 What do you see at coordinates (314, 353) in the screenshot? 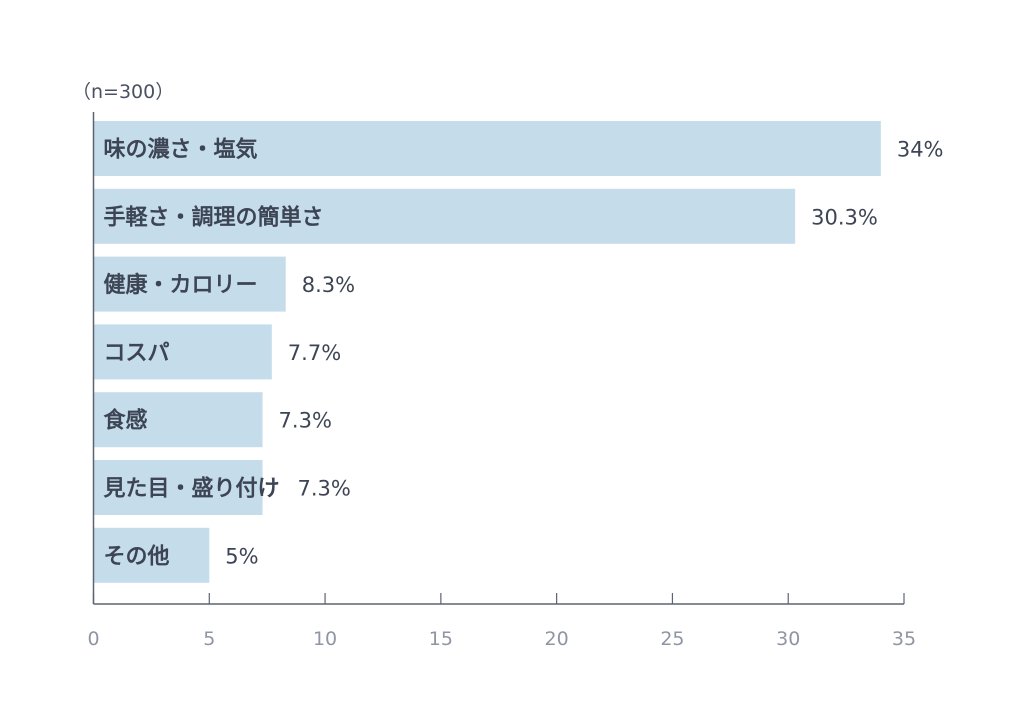
I see `value-label: 7.7%` at bounding box center [314, 353].